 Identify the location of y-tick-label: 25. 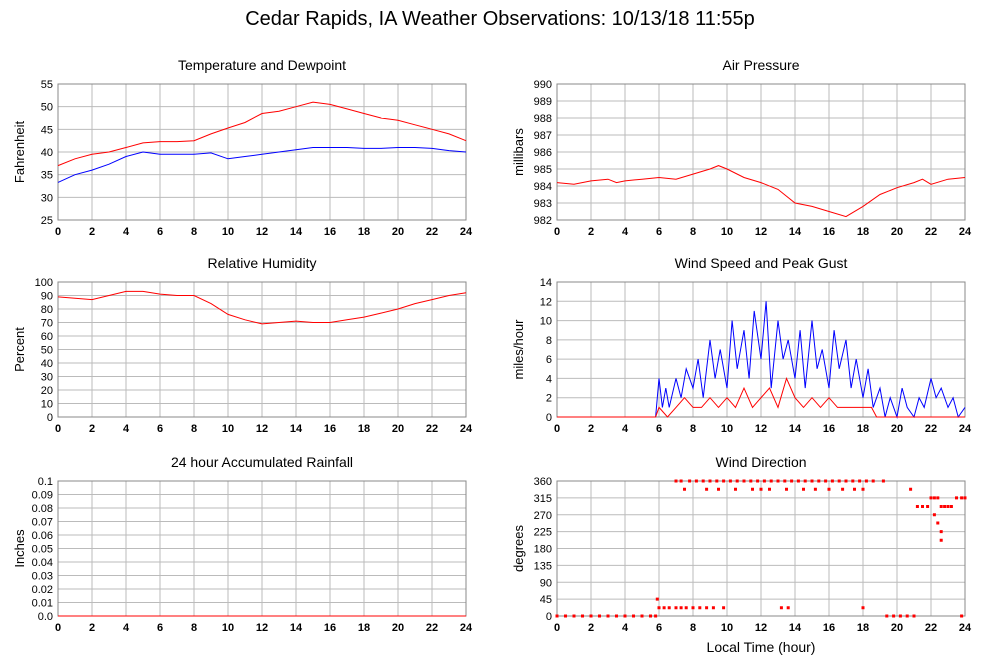
(47, 221).